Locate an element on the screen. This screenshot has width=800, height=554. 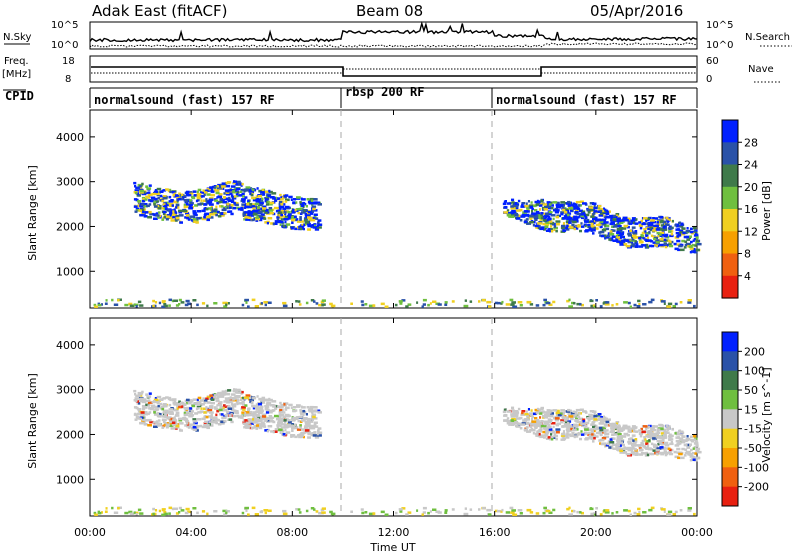
cpid-segment-1: normalsound (fast) 157 RF is located at coordinates (184, 100).